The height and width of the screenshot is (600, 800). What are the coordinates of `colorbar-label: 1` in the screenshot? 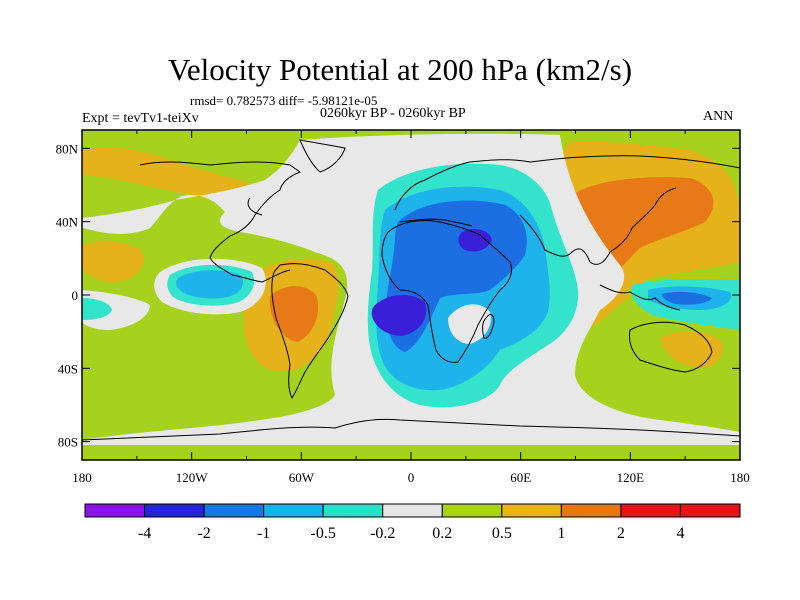 It's located at (561, 533).